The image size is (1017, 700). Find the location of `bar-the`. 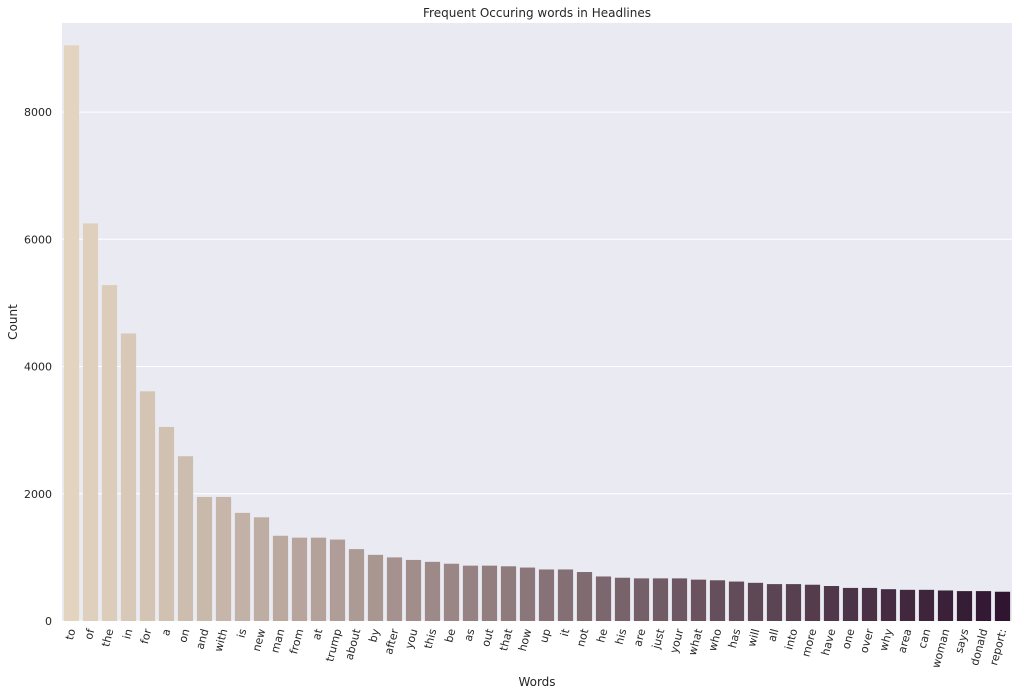

bar-the is located at coordinates (109, 453).